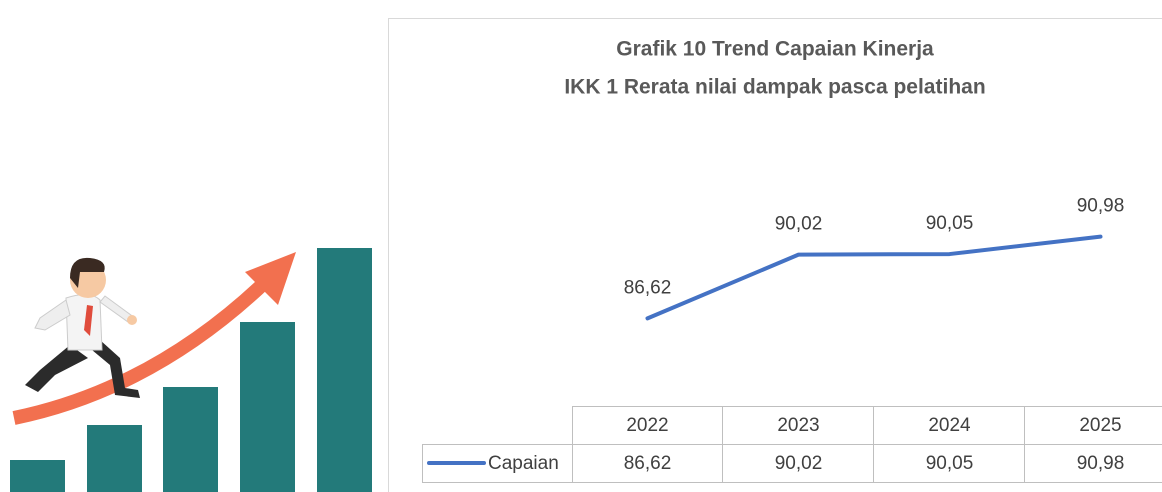  What do you see at coordinates (874, 277) in the screenshot?
I see `line-series` at bounding box center [874, 277].